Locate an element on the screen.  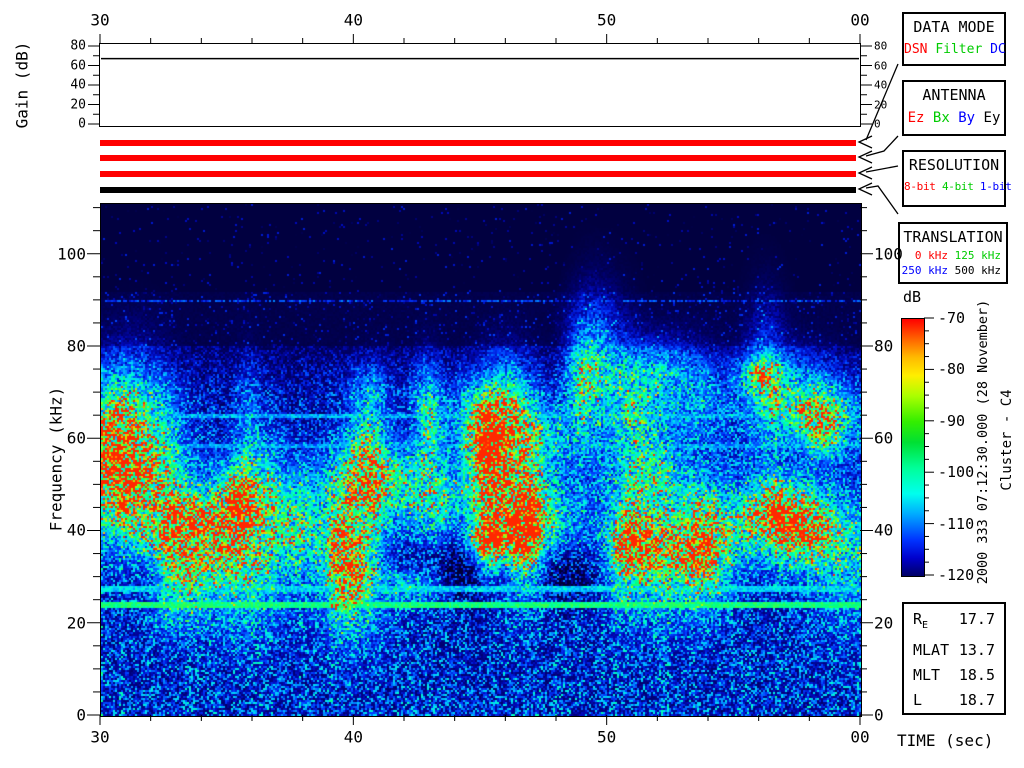
data-mode-box: DATA MODE DSN Filter DC is located at coordinates (954, 39).